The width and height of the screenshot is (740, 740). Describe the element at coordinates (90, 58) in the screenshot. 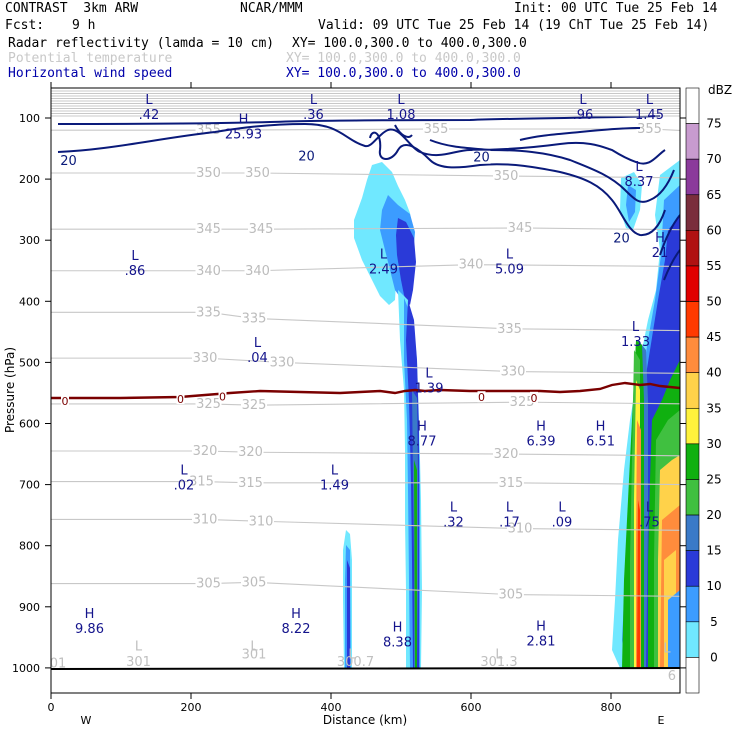

I see `field-theta: Potential temperature` at that location.